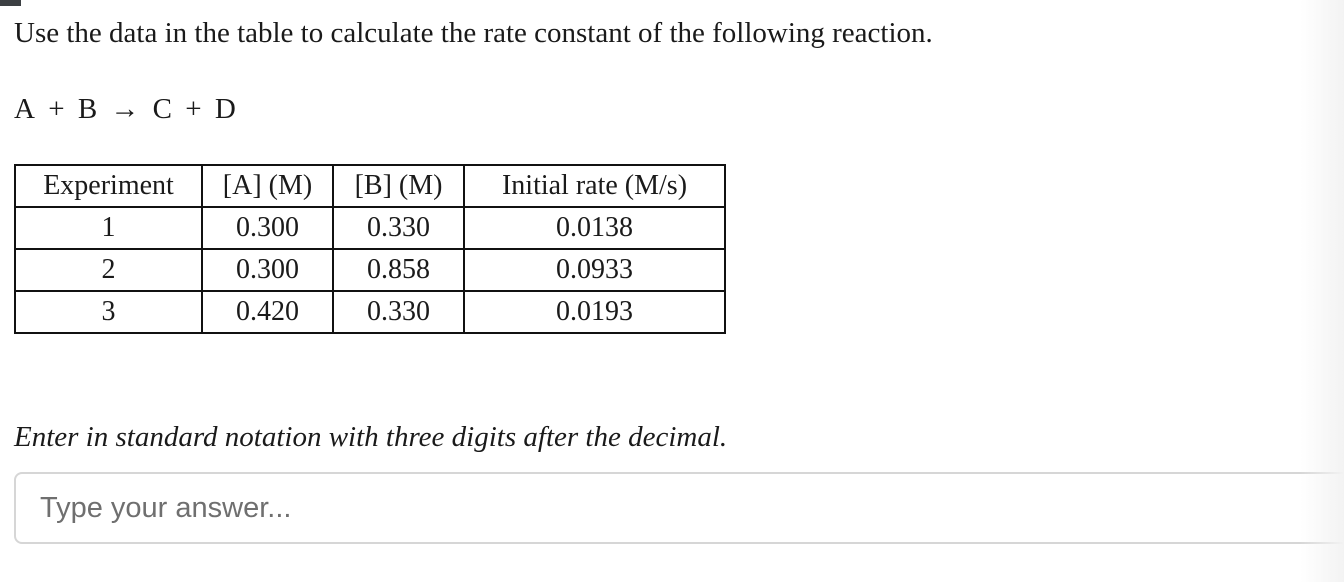 The width and height of the screenshot is (1344, 582). What do you see at coordinates (162, 109) in the screenshot?
I see `product-c: C` at bounding box center [162, 109].